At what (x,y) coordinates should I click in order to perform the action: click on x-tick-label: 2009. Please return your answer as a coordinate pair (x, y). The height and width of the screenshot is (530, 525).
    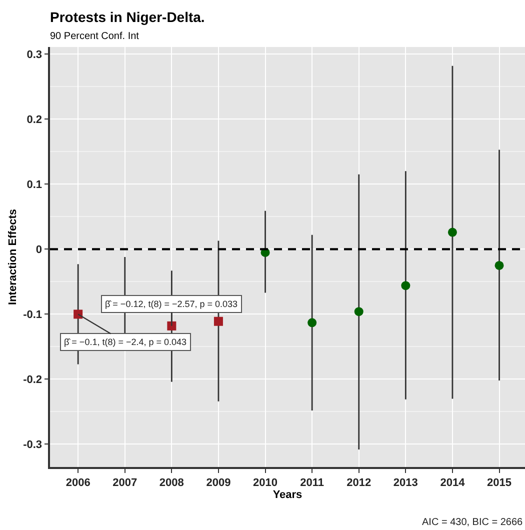
    Looking at the image, I should click on (218, 482).